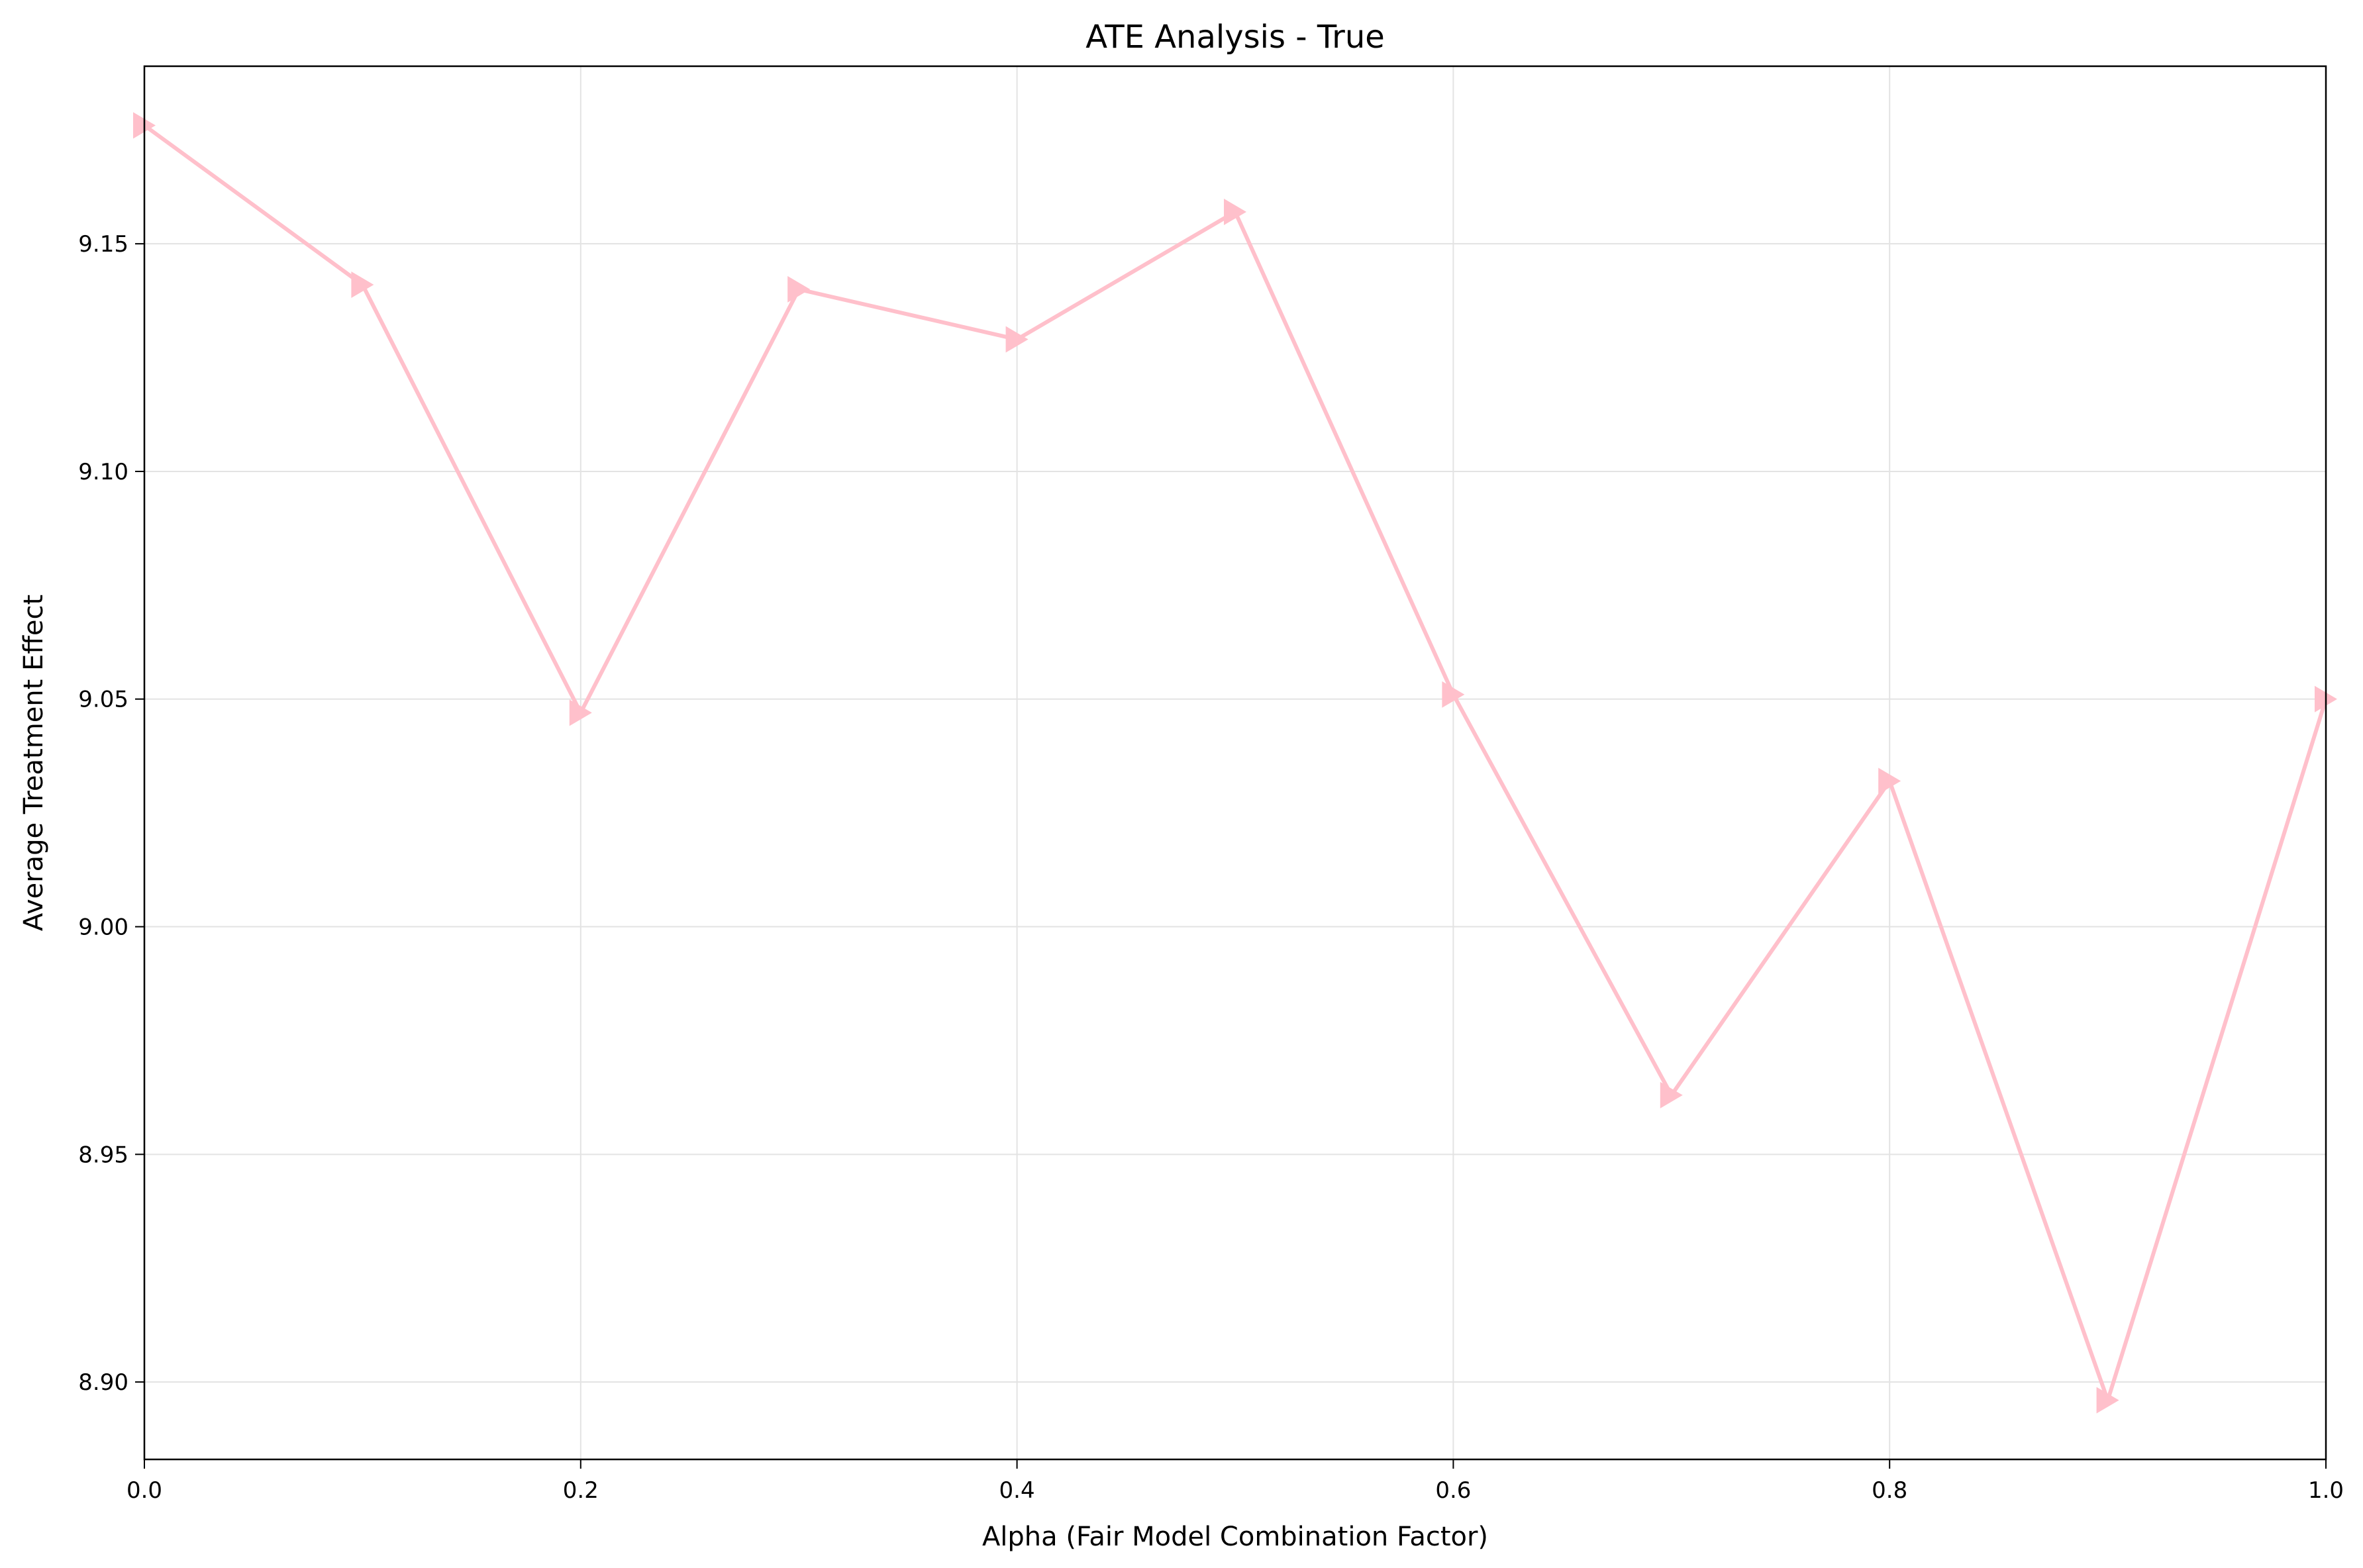 The height and width of the screenshot is (1568, 2363). What do you see at coordinates (103, 244) in the screenshot?
I see `y-tick-label: 9.15` at bounding box center [103, 244].